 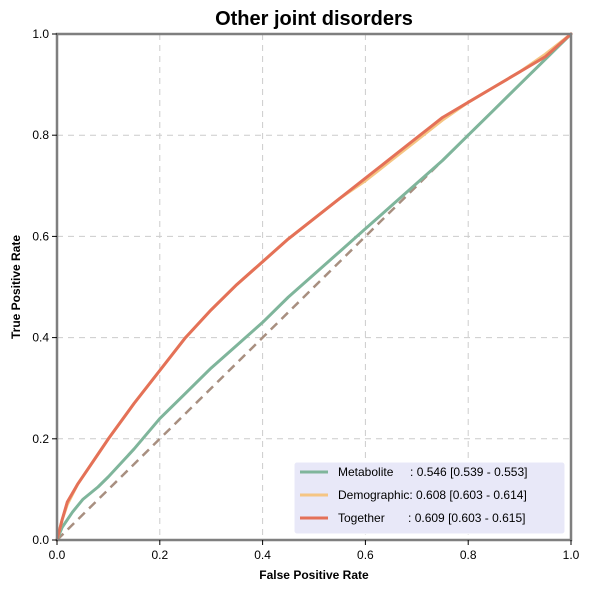 I want to click on chart-title: Other joint disorders, so click(x=314, y=19).